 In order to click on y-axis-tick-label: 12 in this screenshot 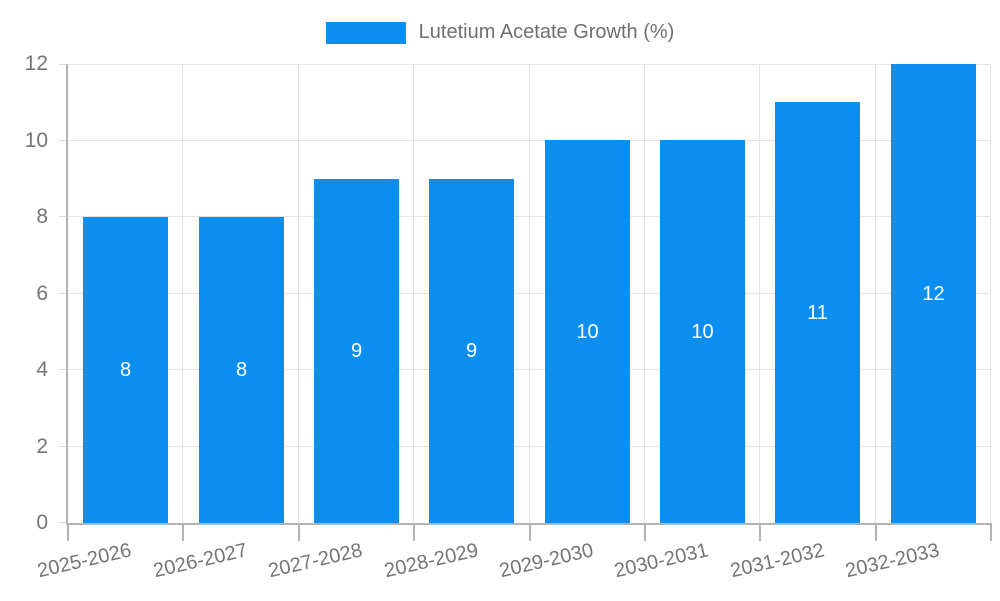, I will do `click(36, 63)`.